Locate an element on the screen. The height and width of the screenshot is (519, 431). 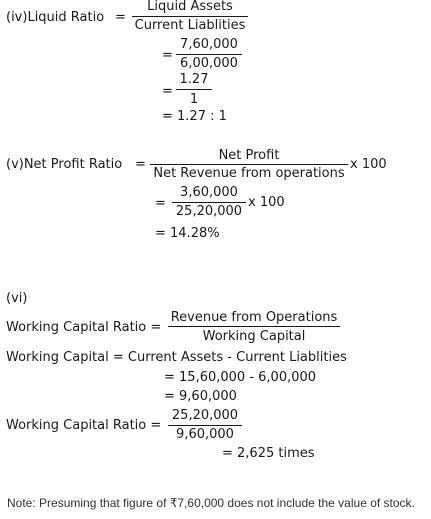
net-profit-numerator: Net Profit is located at coordinates (249, 155).